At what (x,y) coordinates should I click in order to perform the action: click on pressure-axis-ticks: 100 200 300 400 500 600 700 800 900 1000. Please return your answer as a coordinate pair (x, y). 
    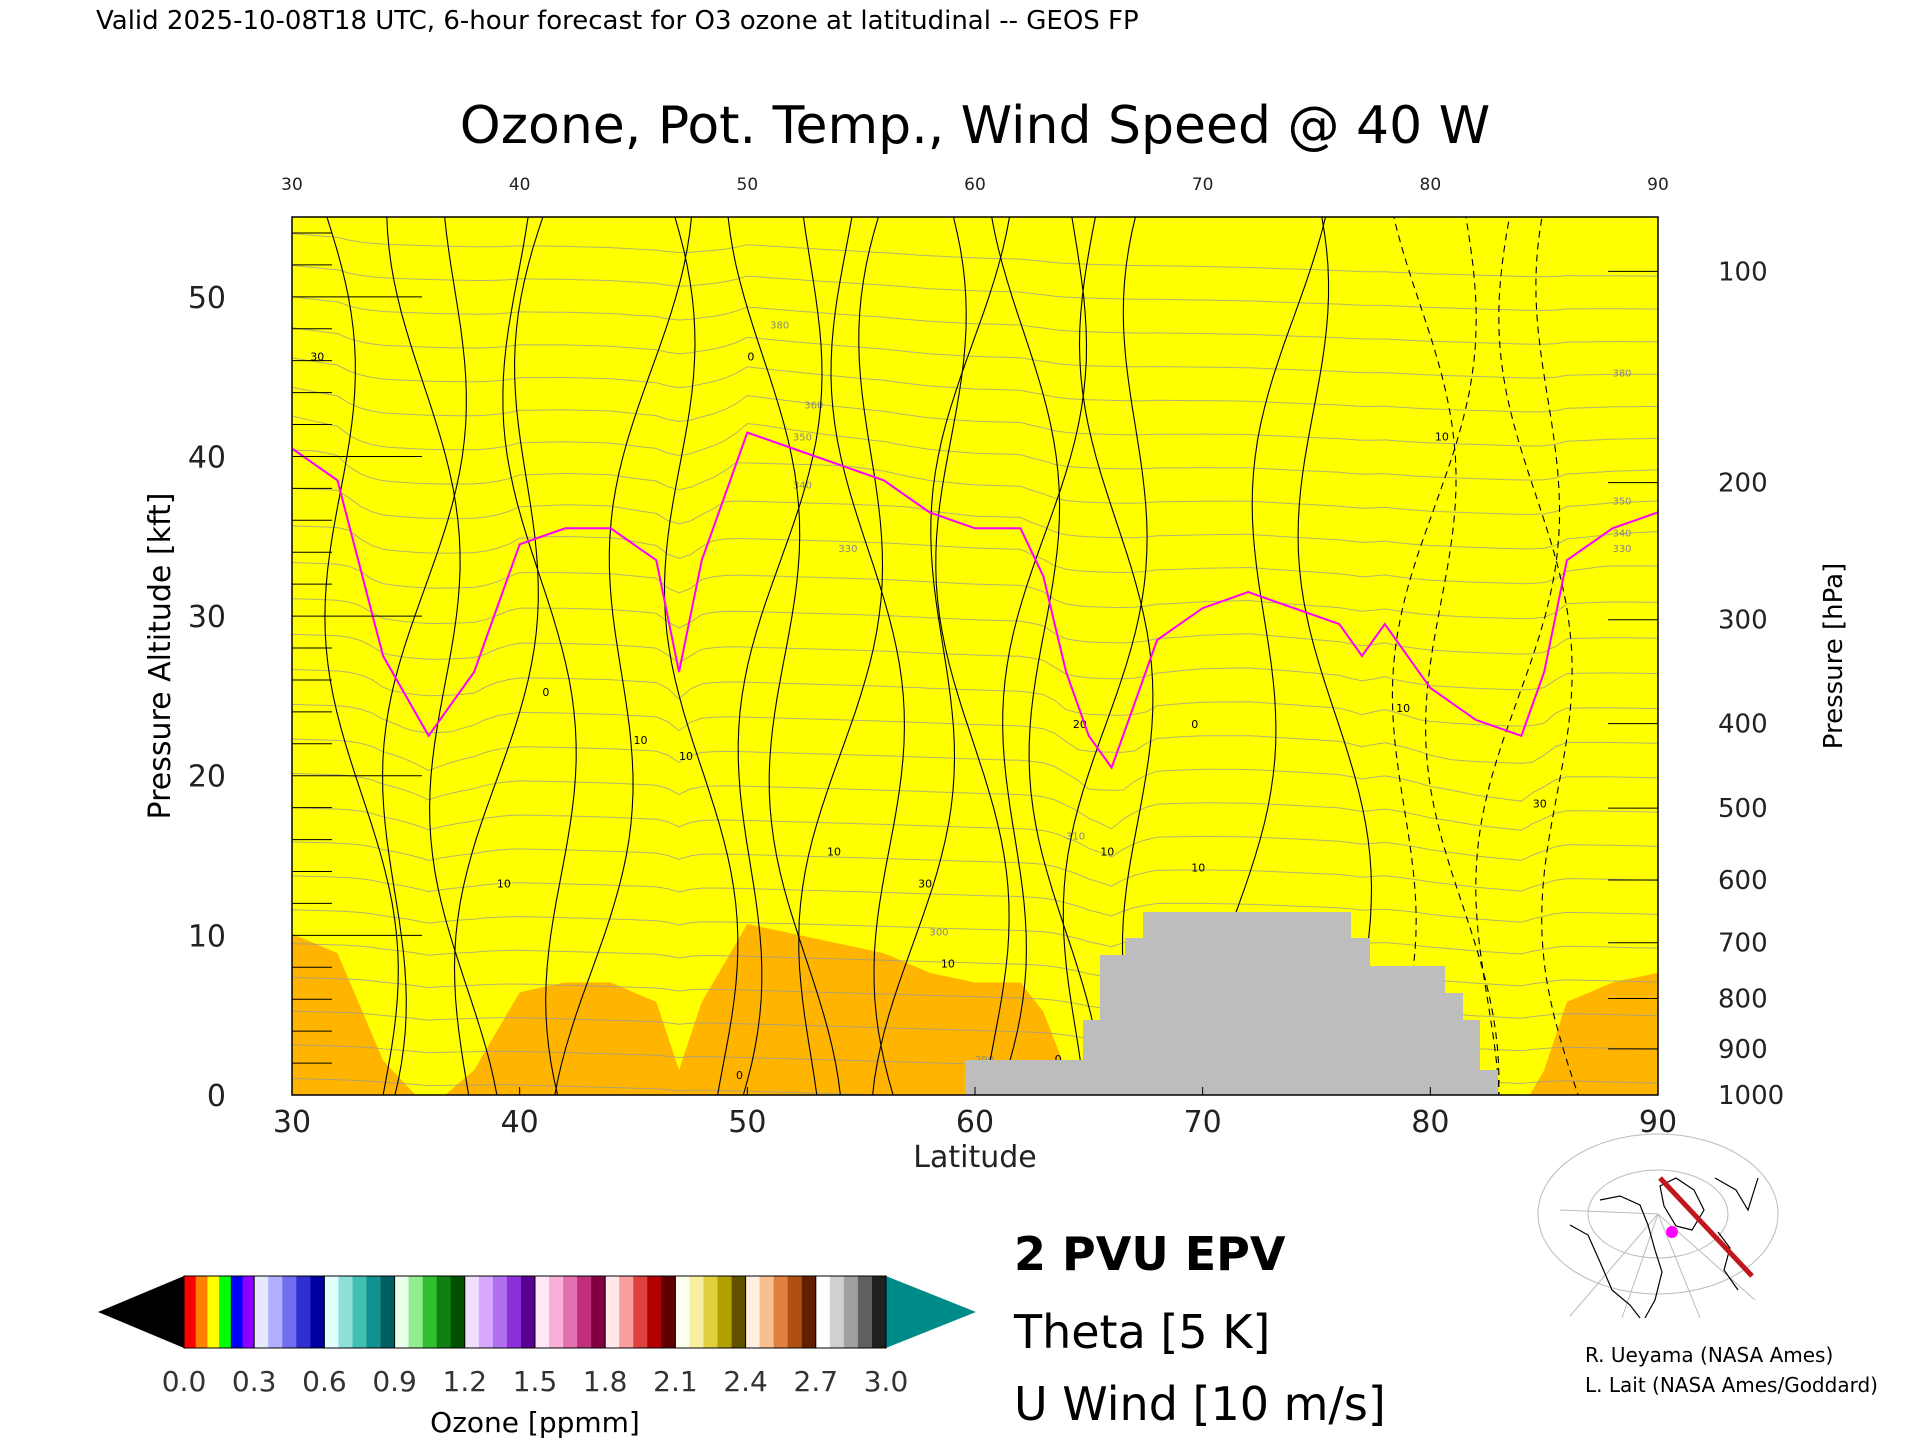
    Looking at the image, I should click on (1696, 684).